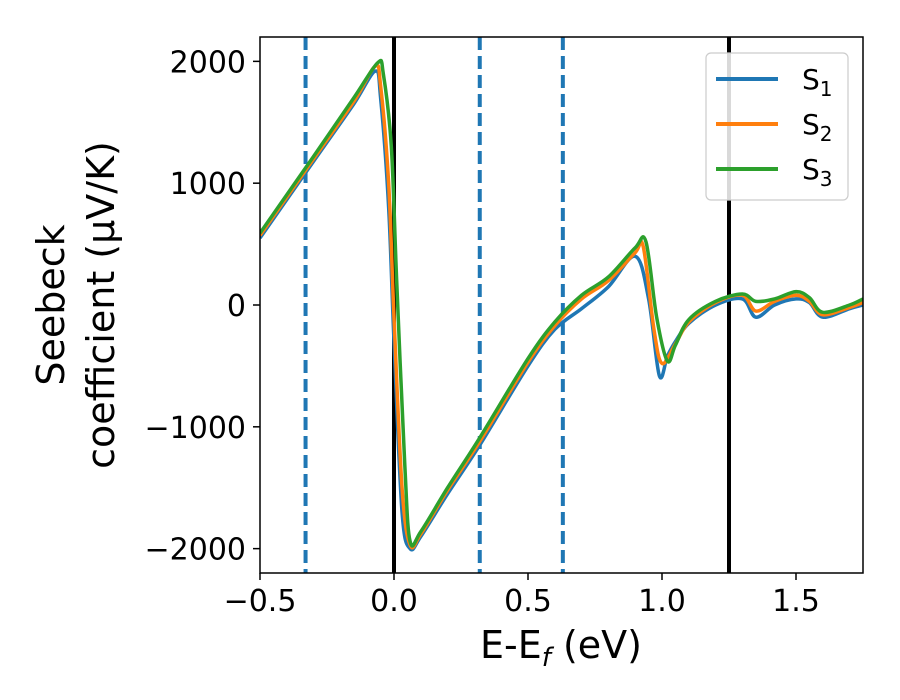 This screenshot has width=900, height=700. What do you see at coordinates (76, 305) in the screenshot?
I see `y-axis-label: Seebeck coefficient (μV/K)` at bounding box center [76, 305].